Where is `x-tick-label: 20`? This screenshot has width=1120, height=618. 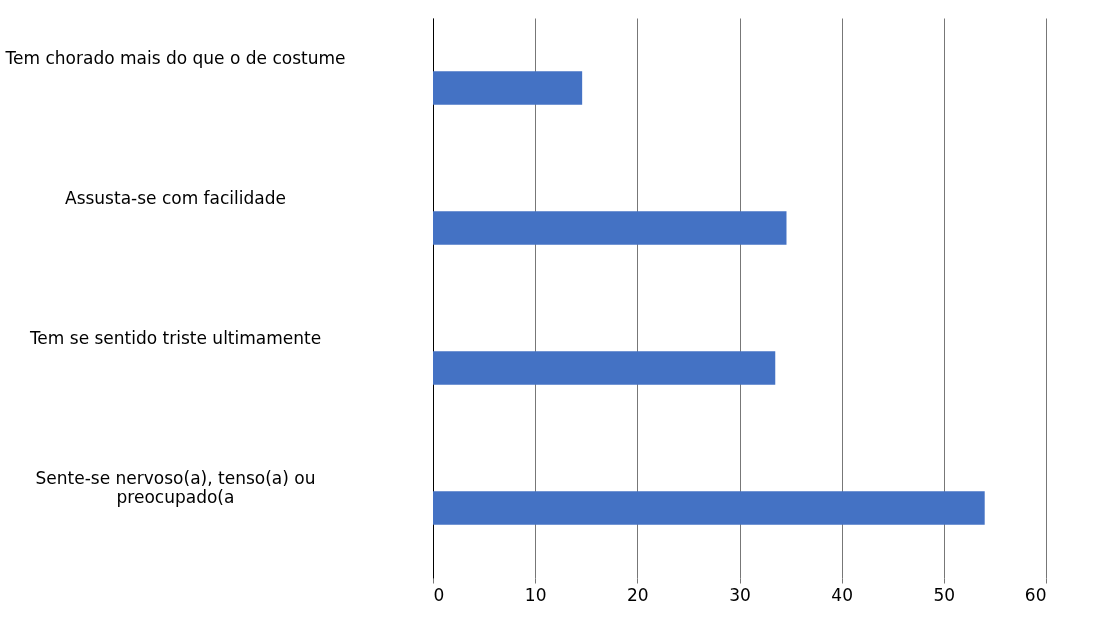 x-tick-label: 20 is located at coordinates (638, 594).